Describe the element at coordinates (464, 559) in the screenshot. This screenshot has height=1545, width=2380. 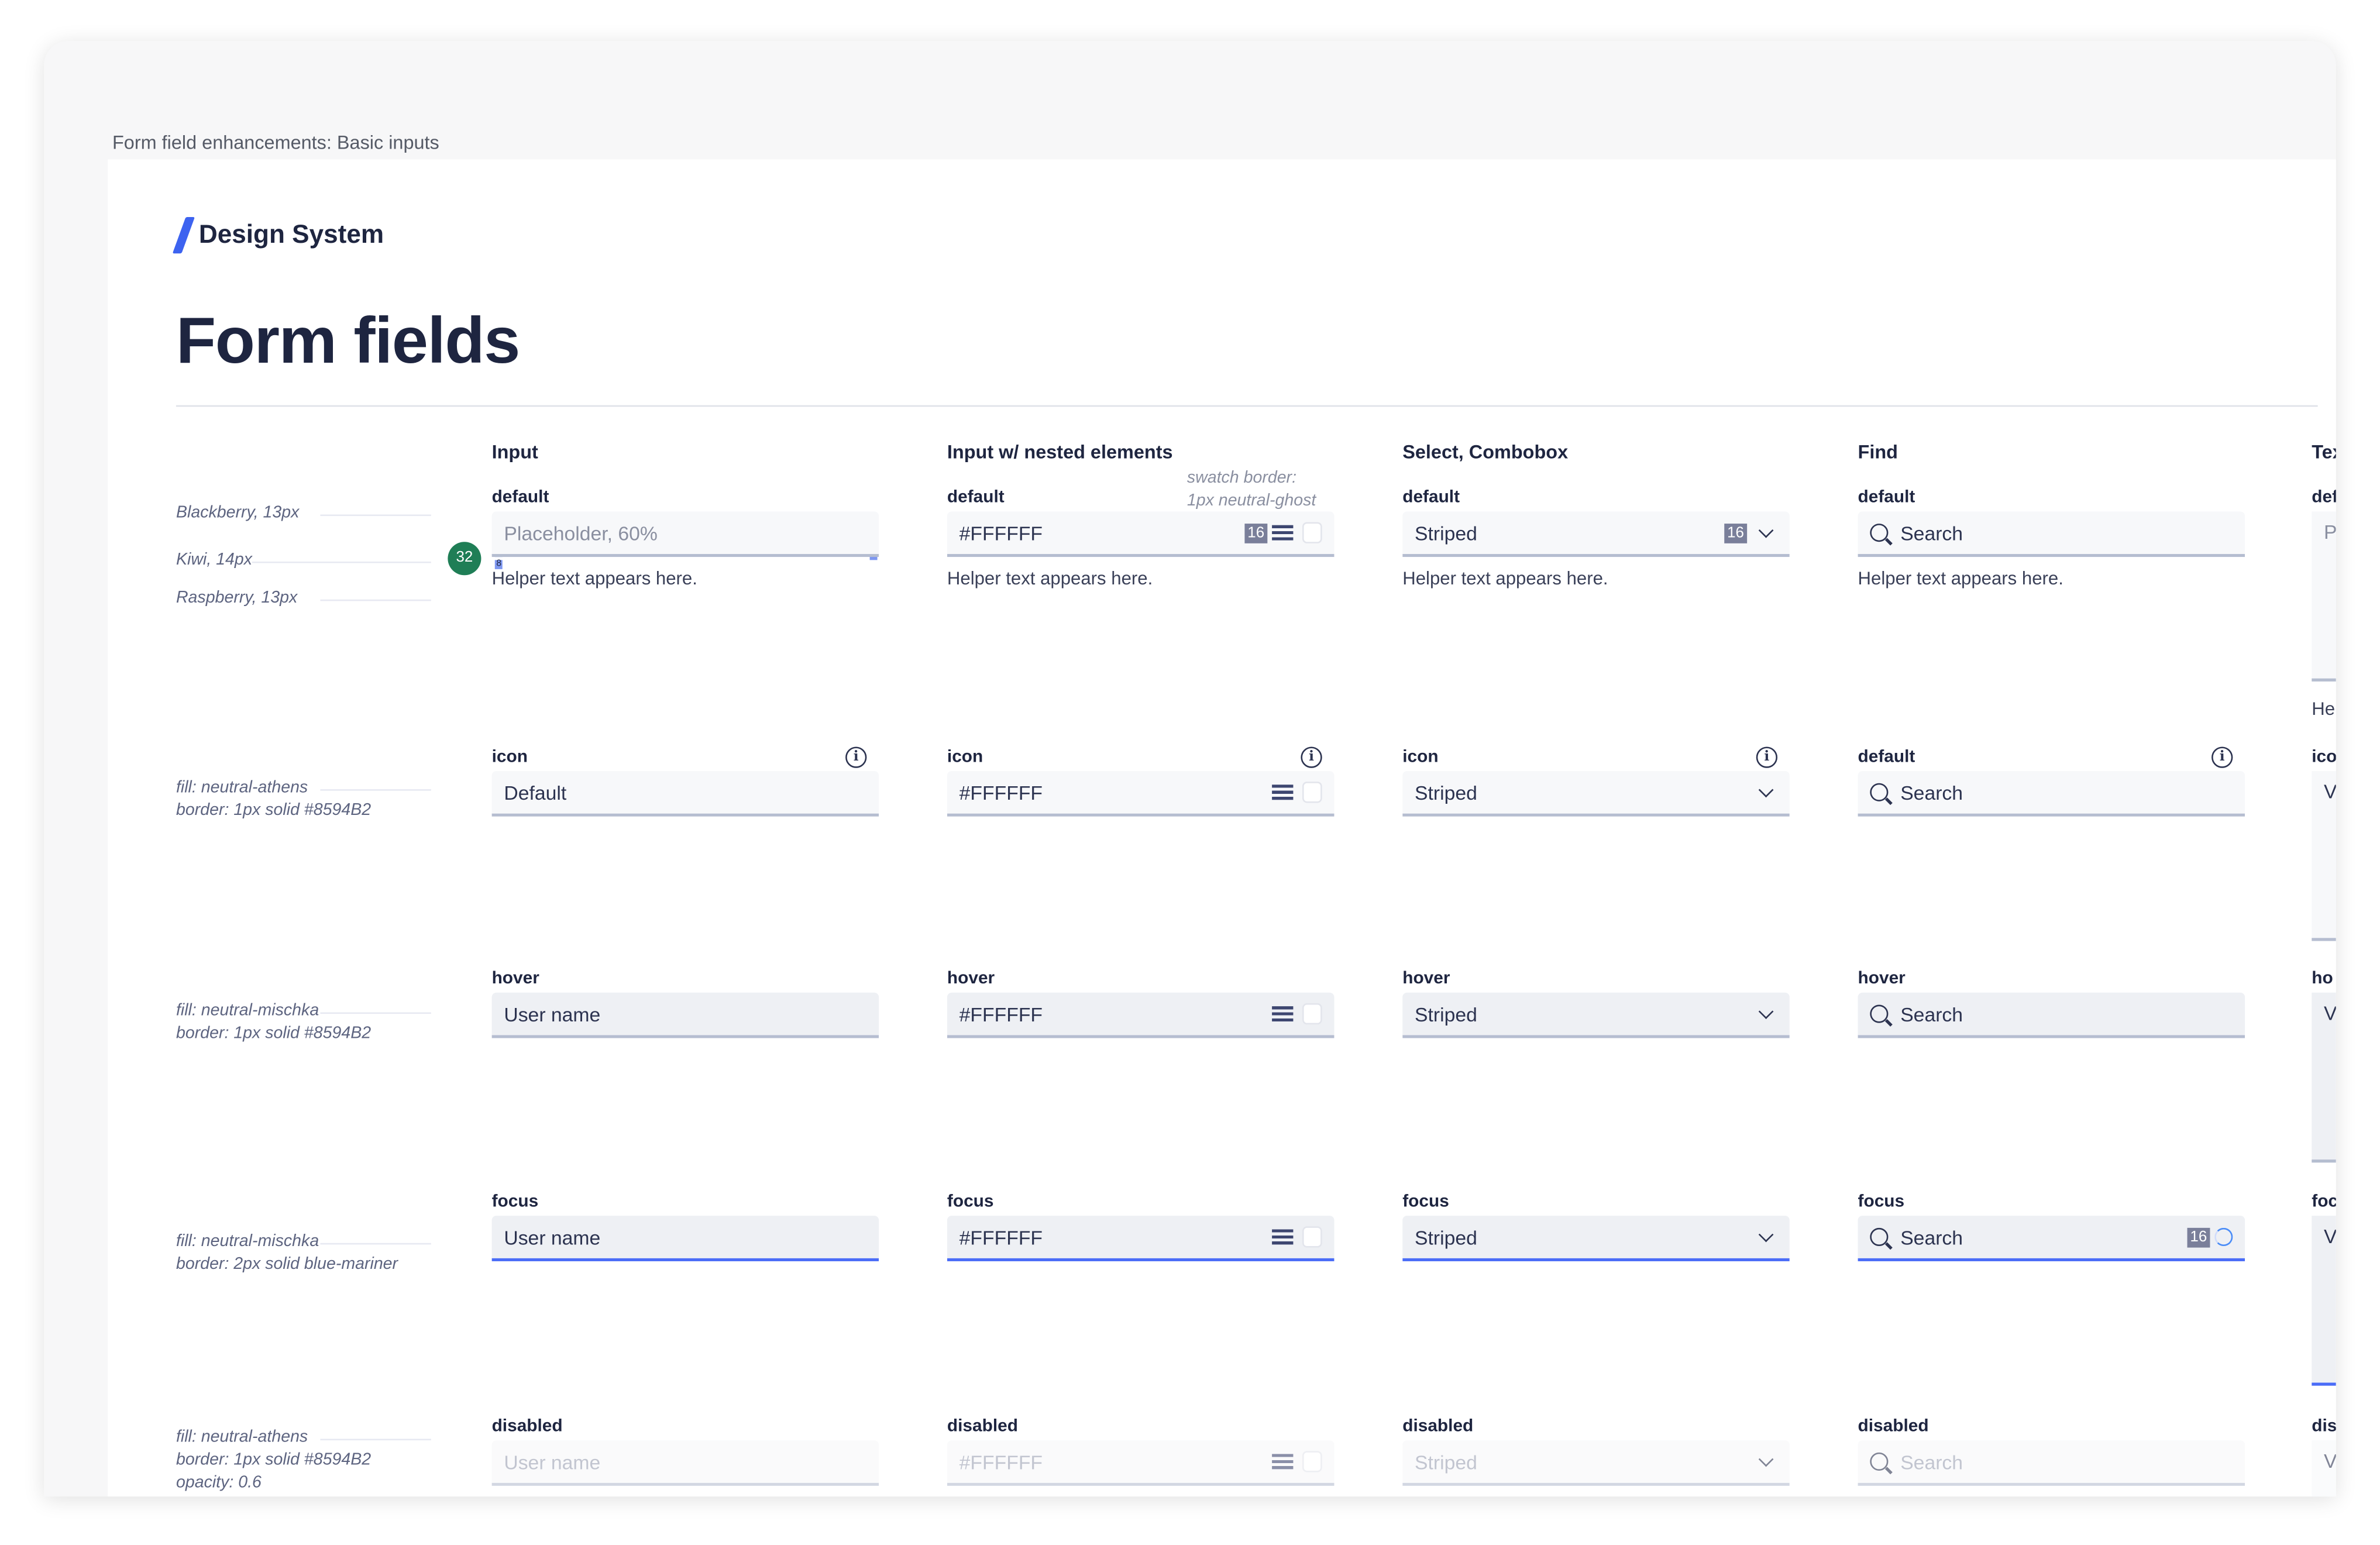
I see `height-pill-32: 32` at that location.